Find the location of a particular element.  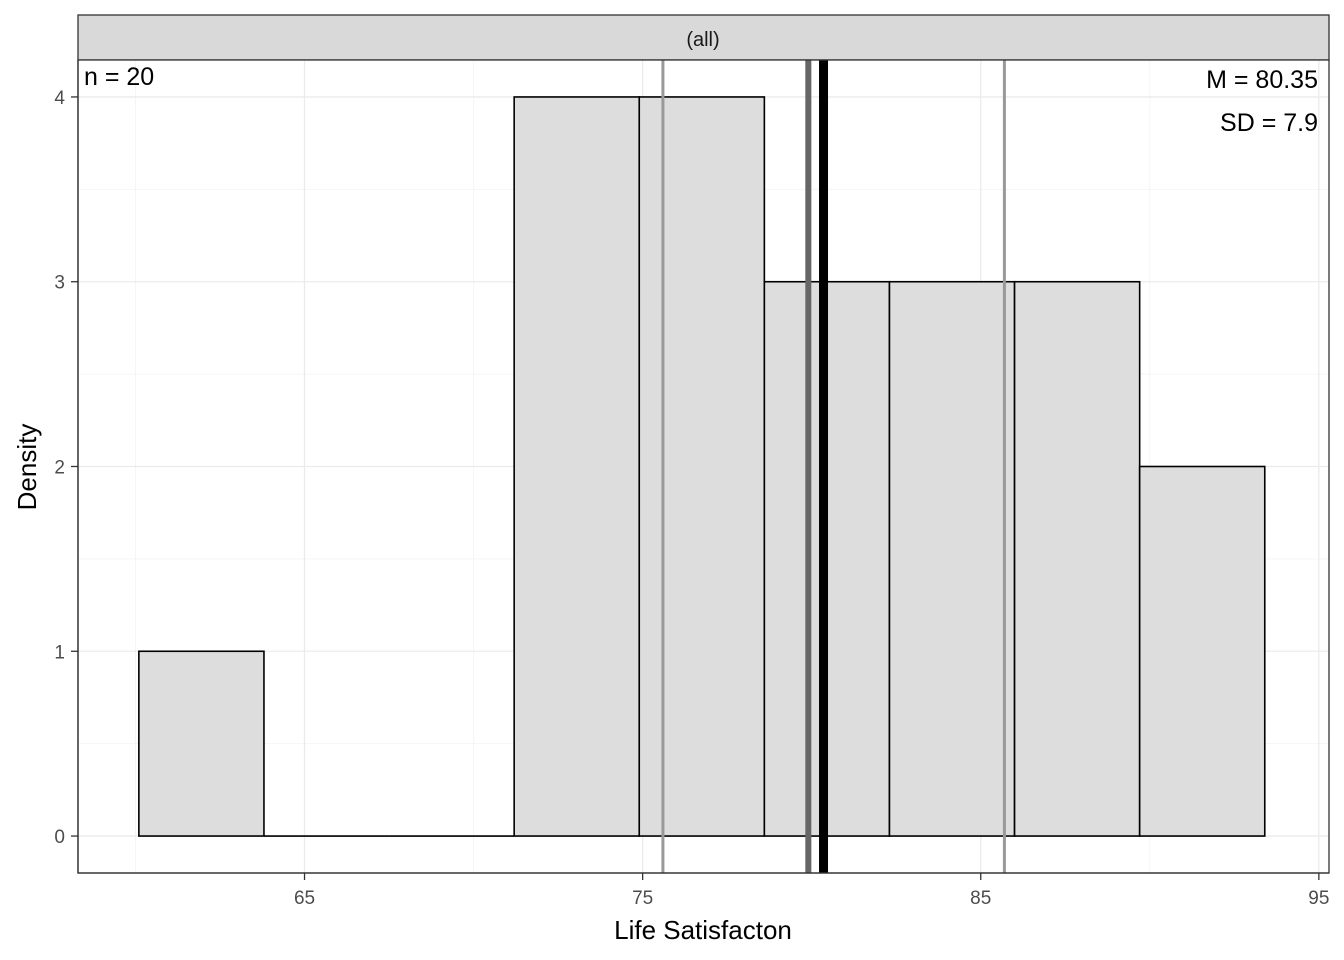

y-tick-label: 3 is located at coordinates (59, 283).